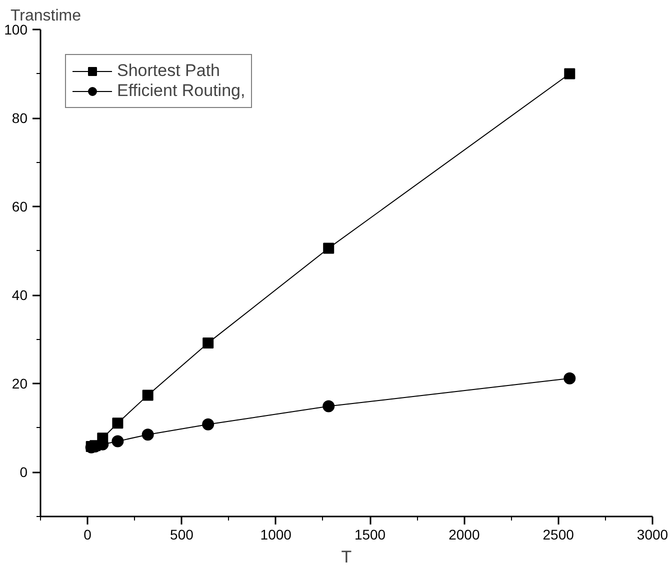  What do you see at coordinates (652, 534) in the screenshot?
I see `x-tick-label: 3000` at bounding box center [652, 534].